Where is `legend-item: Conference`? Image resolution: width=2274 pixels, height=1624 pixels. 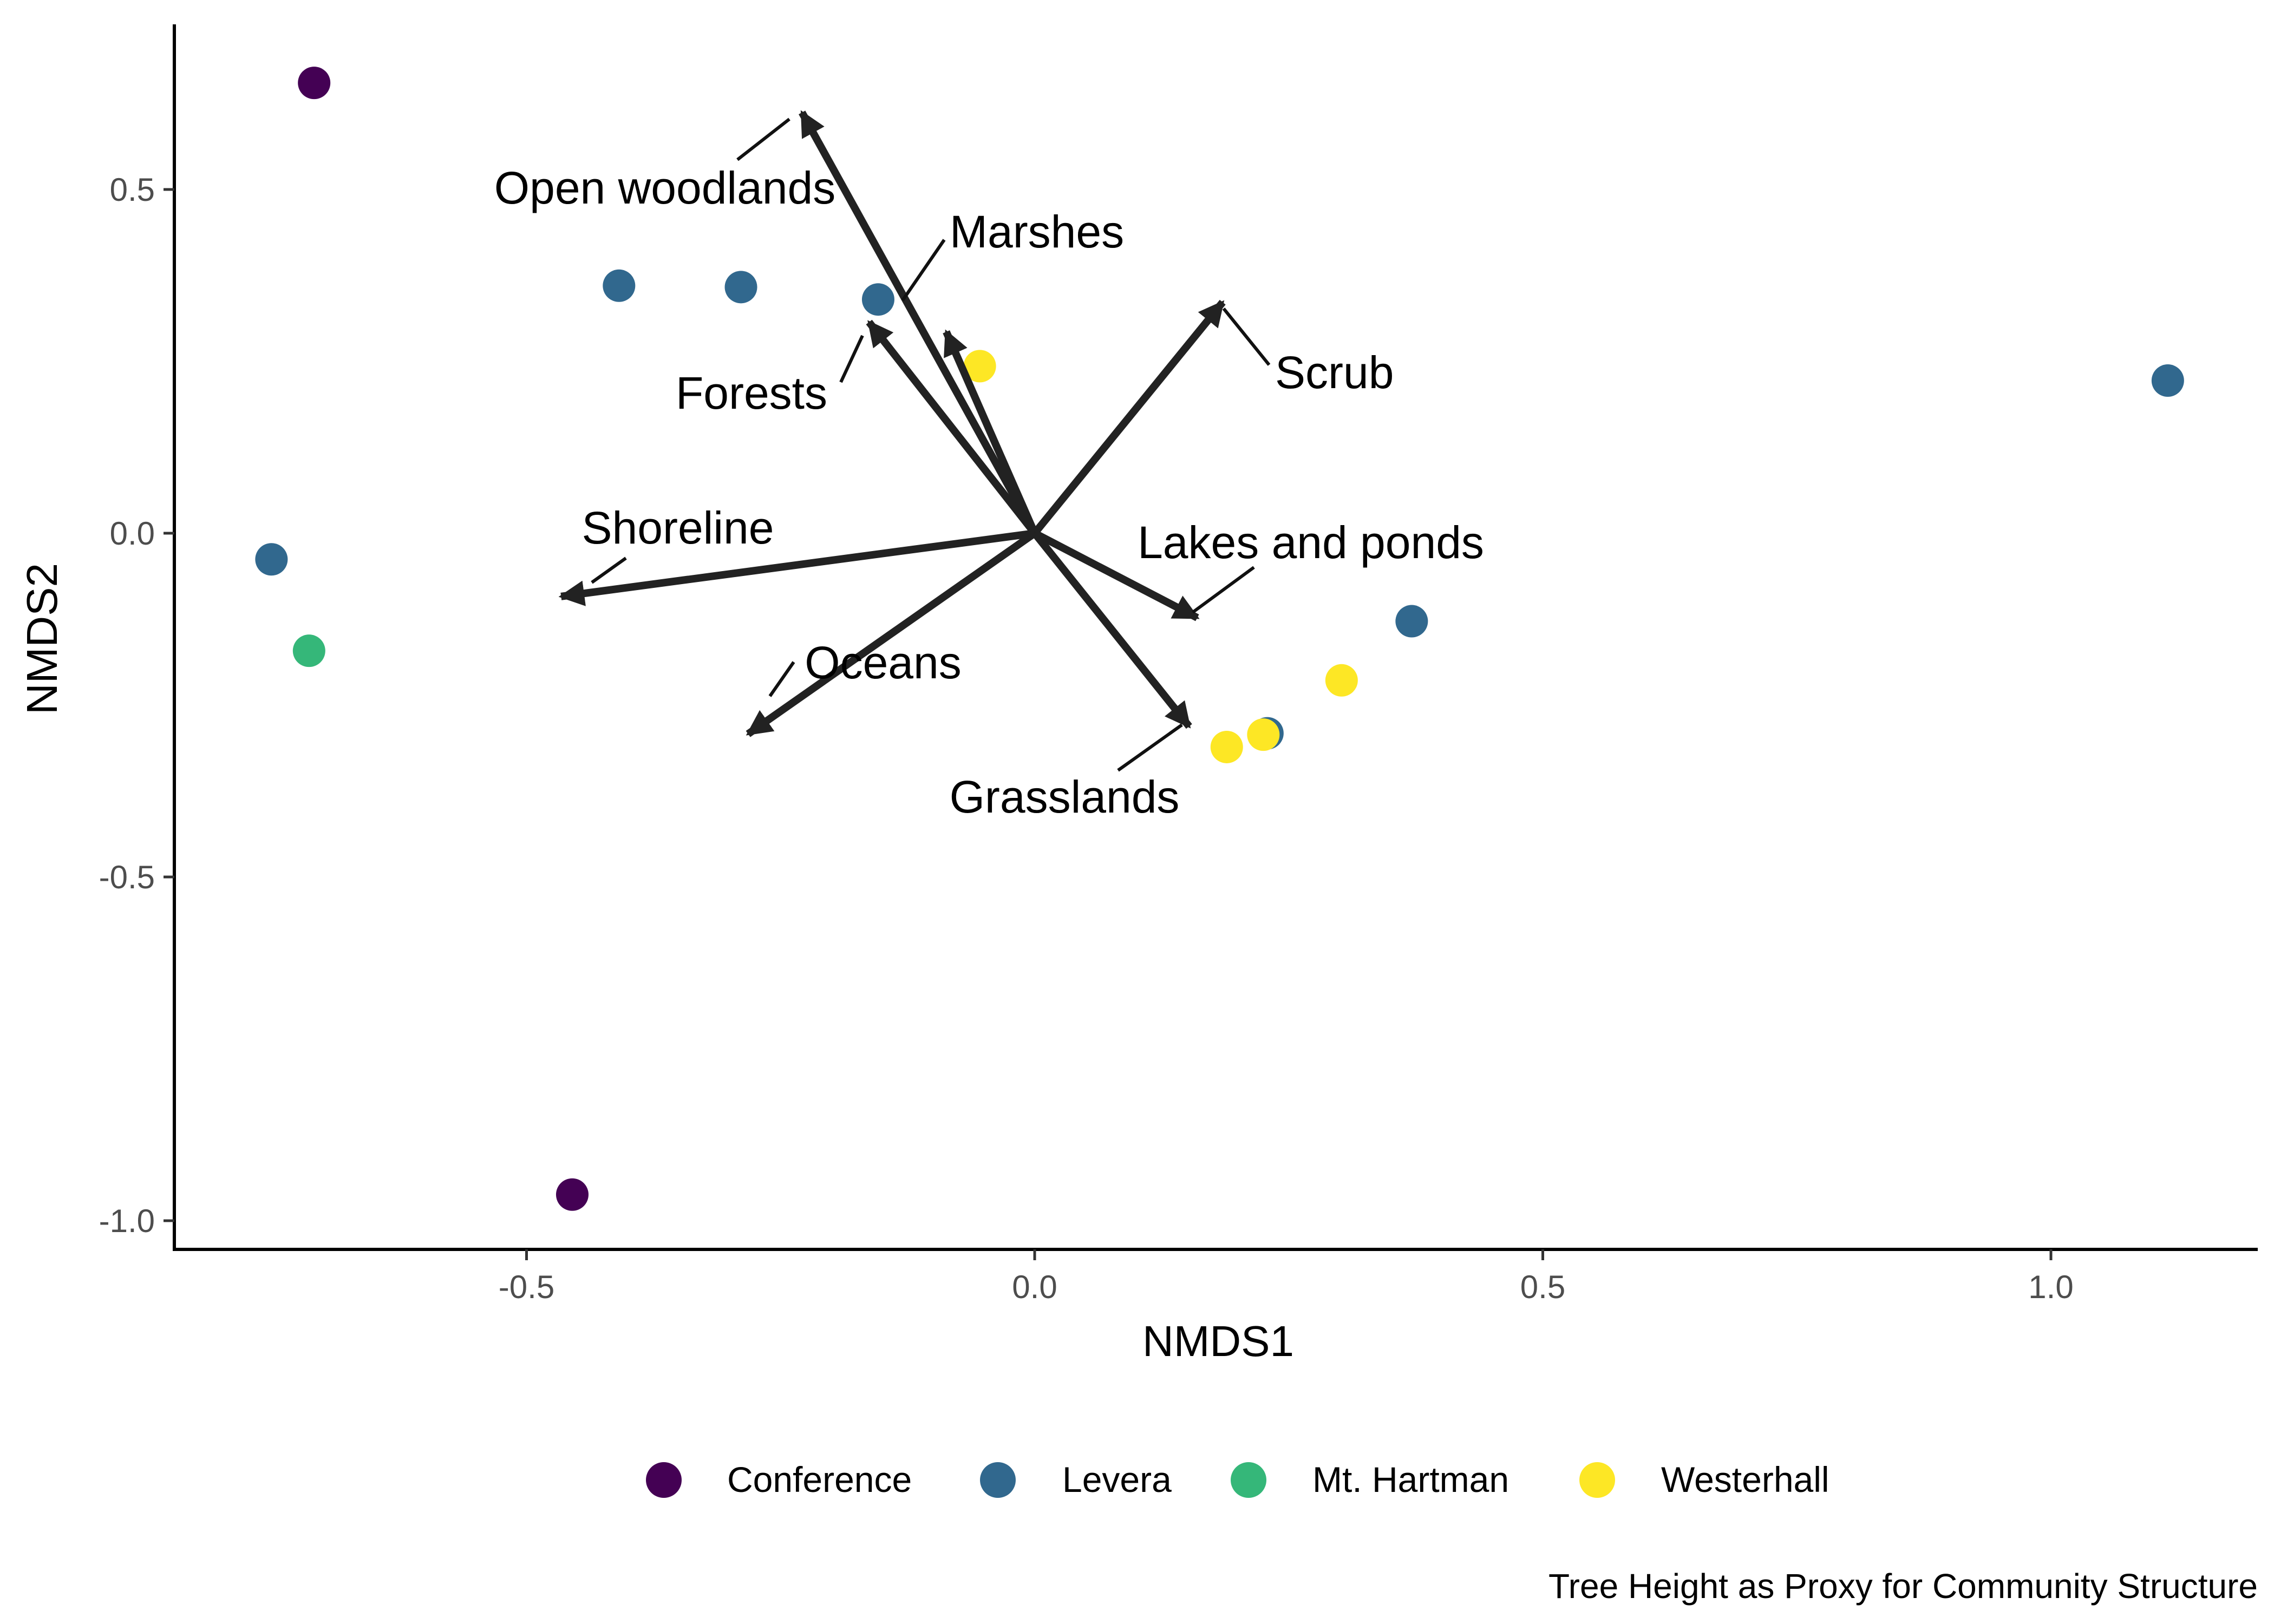
legend-item: Conference is located at coordinates (779, 1479).